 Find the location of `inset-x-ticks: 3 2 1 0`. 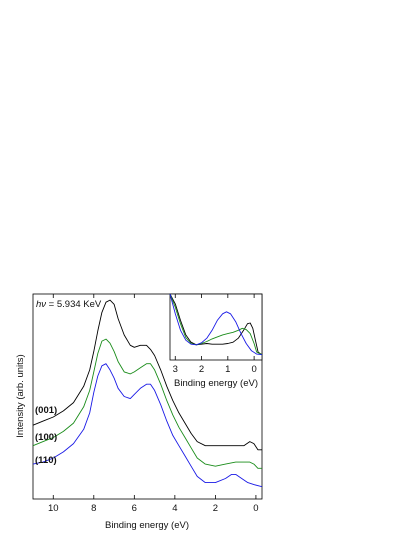

inset-x-ticks: 3 2 1 0 is located at coordinates (215, 334).